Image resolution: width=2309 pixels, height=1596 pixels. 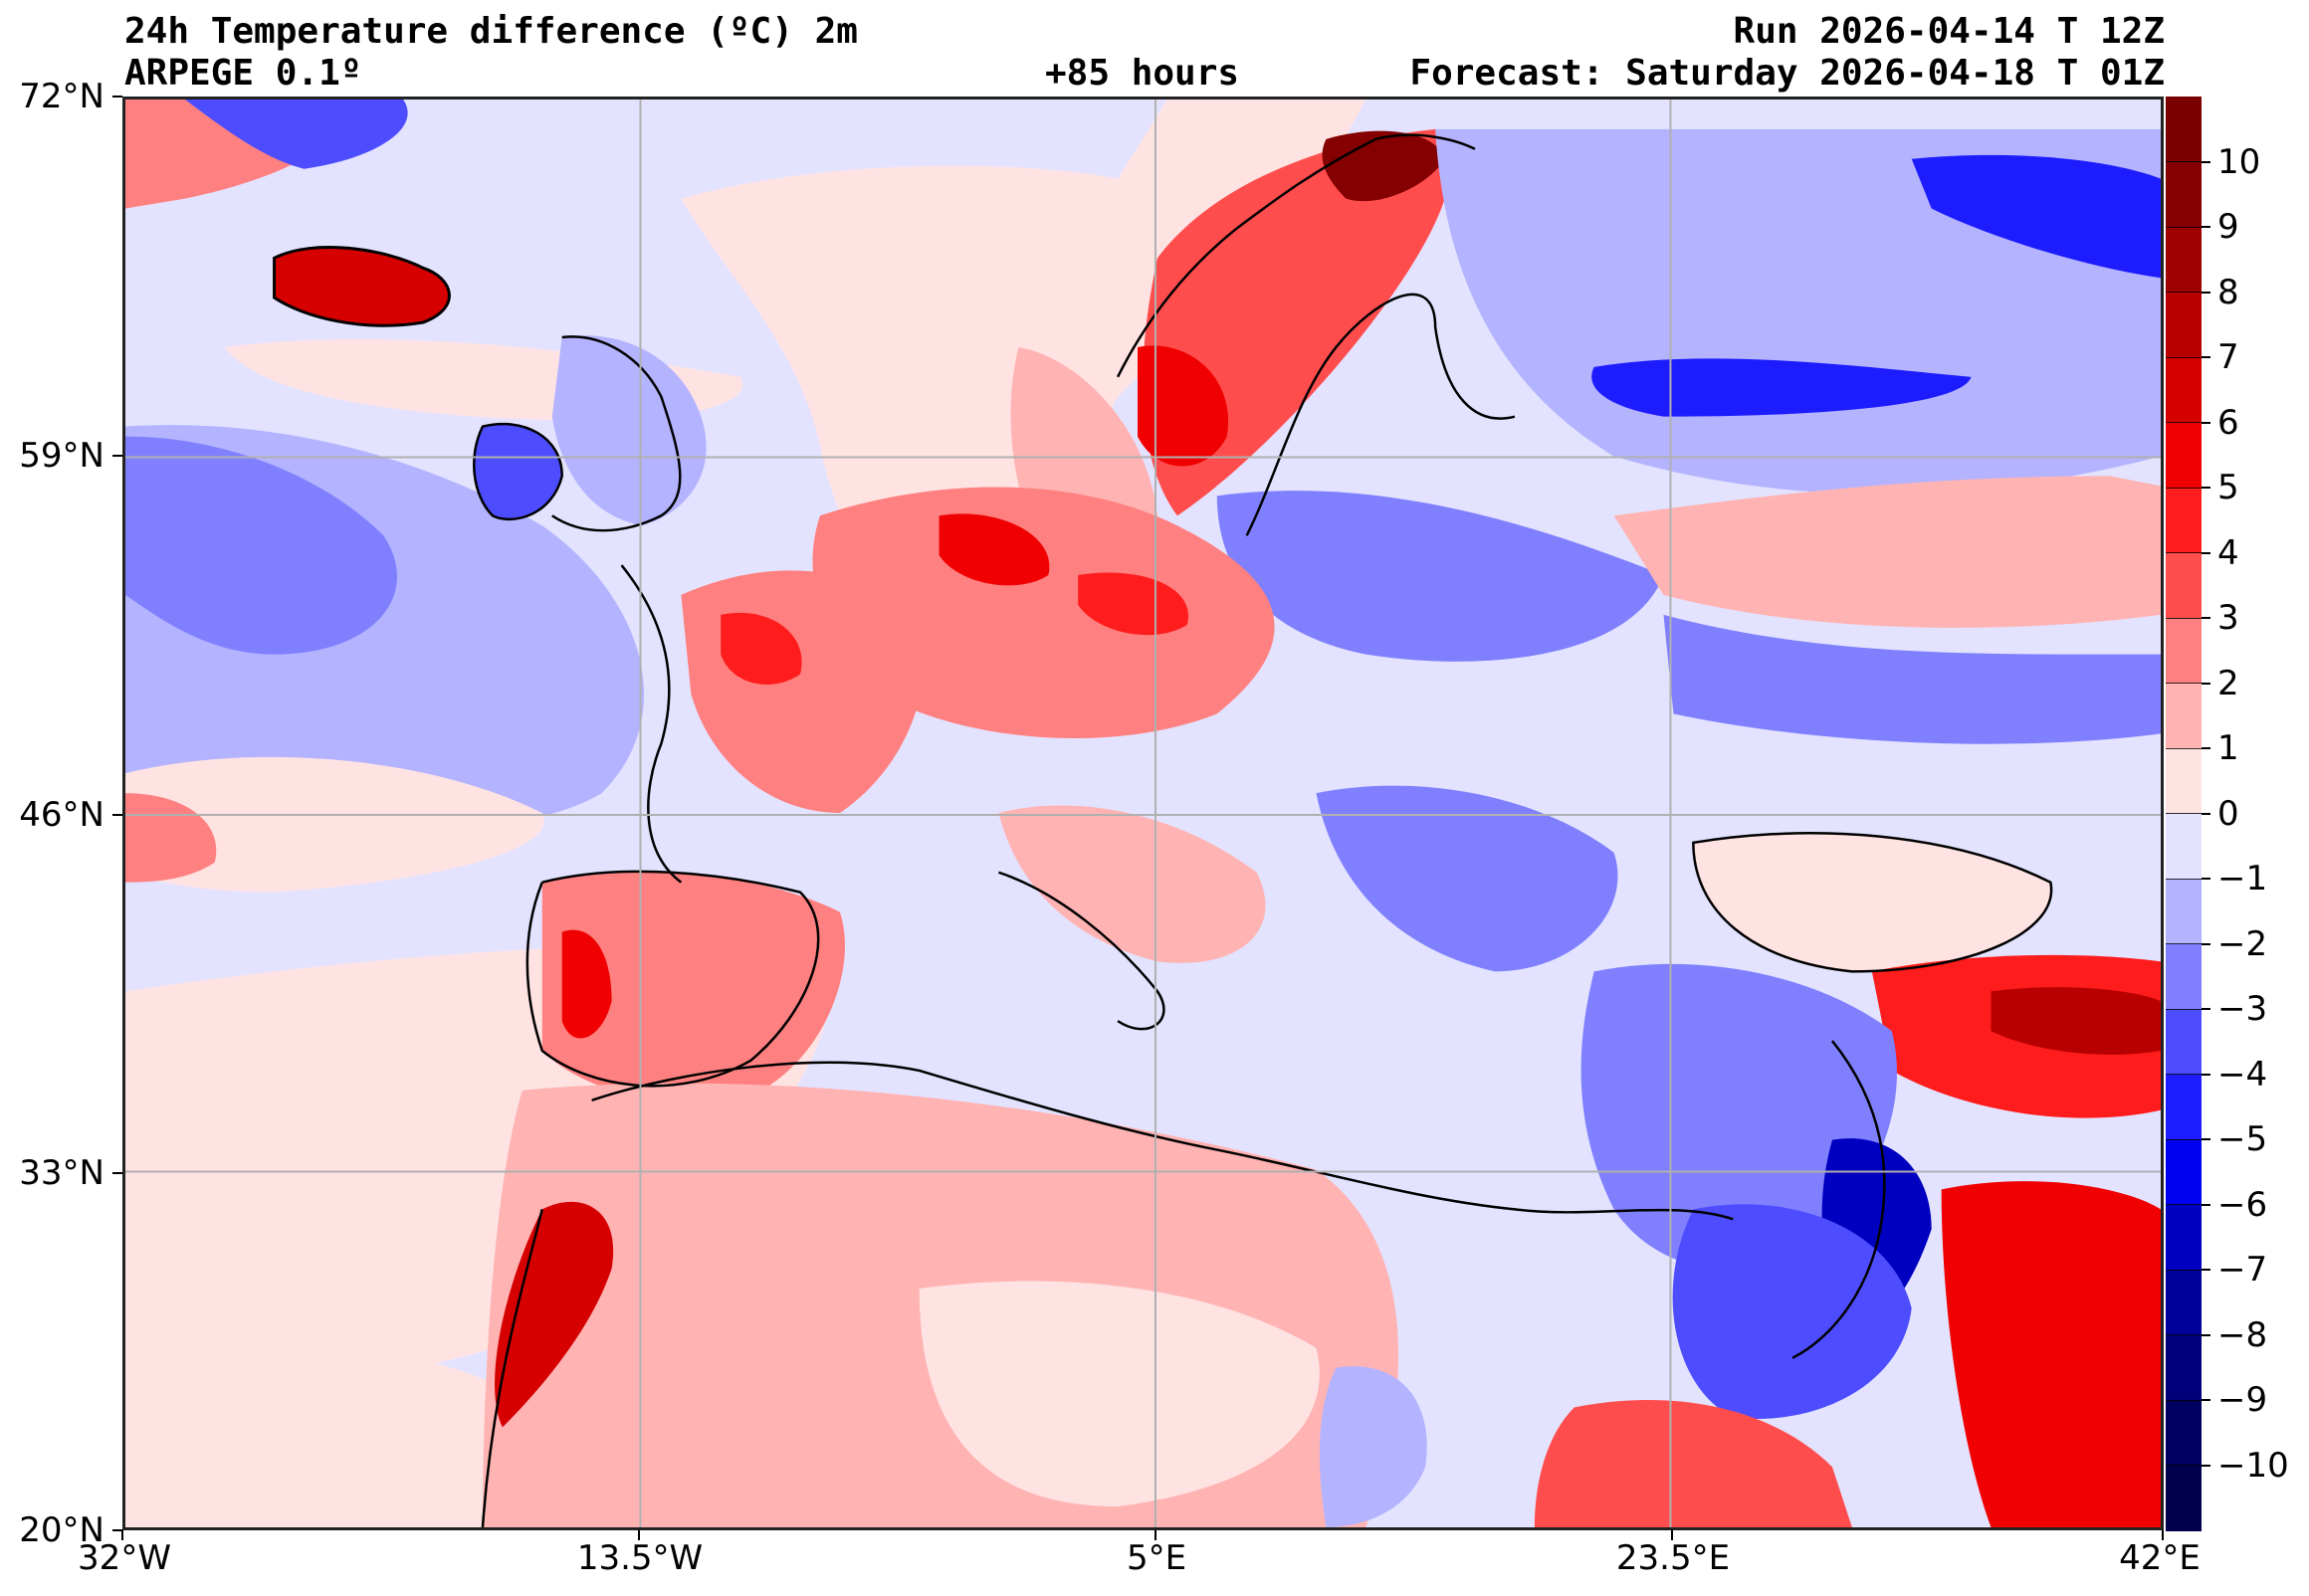 I want to click on run-time: Run 2026-04-14 T 12Z, so click(x=1949, y=32).